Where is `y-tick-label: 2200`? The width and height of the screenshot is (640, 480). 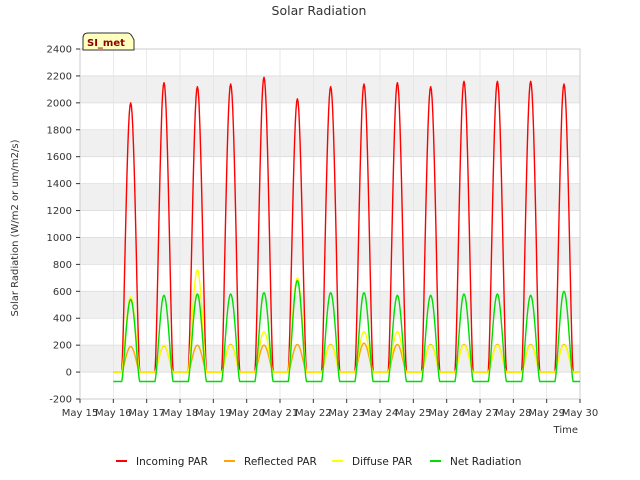 y-tick-label: 2200 is located at coordinates (59, 76).